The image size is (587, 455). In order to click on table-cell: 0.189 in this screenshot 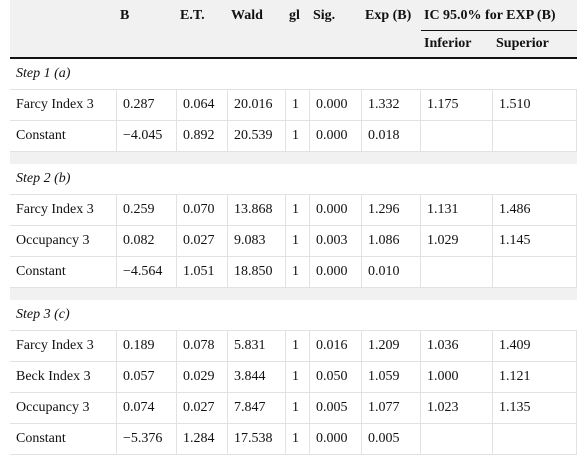, I will do `click(147, 346)`.